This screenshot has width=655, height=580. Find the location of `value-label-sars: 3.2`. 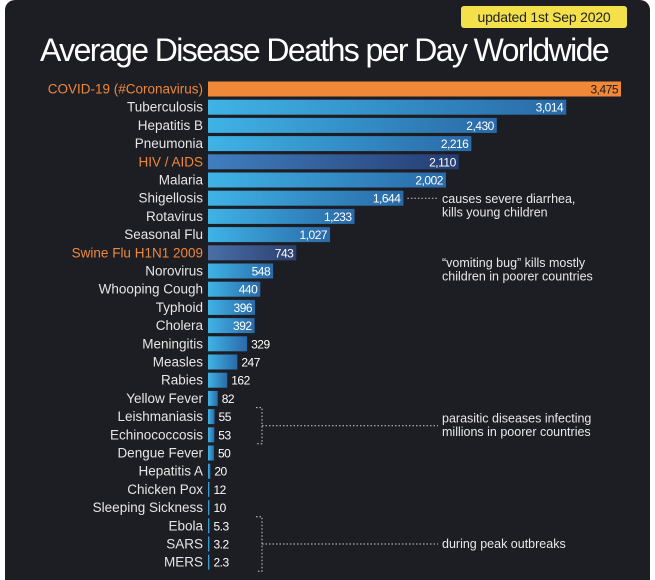

value-label-sars: 3.2 is located at coordinates (222, 545).